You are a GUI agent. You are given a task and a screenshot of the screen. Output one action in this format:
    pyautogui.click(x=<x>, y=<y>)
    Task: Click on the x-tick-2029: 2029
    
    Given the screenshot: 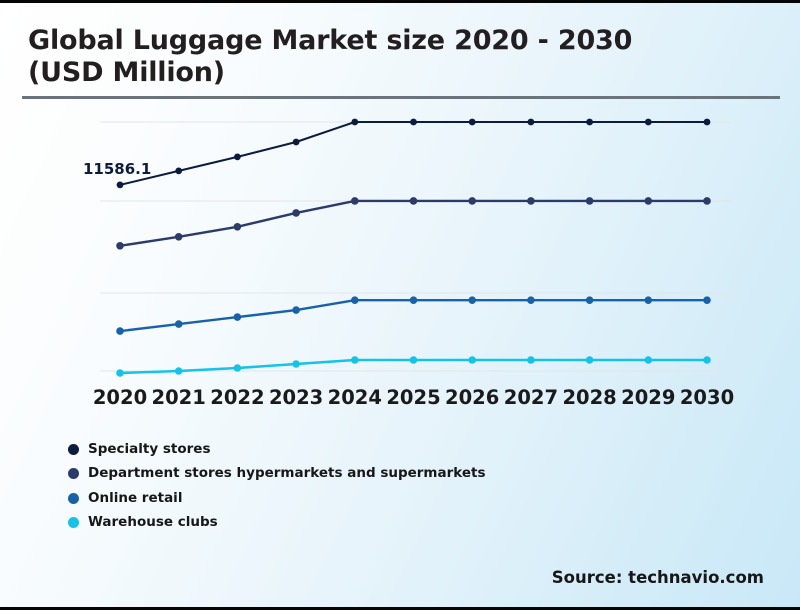 What is the action you would take?
    pyautogui.click(x=648, y=397)
    